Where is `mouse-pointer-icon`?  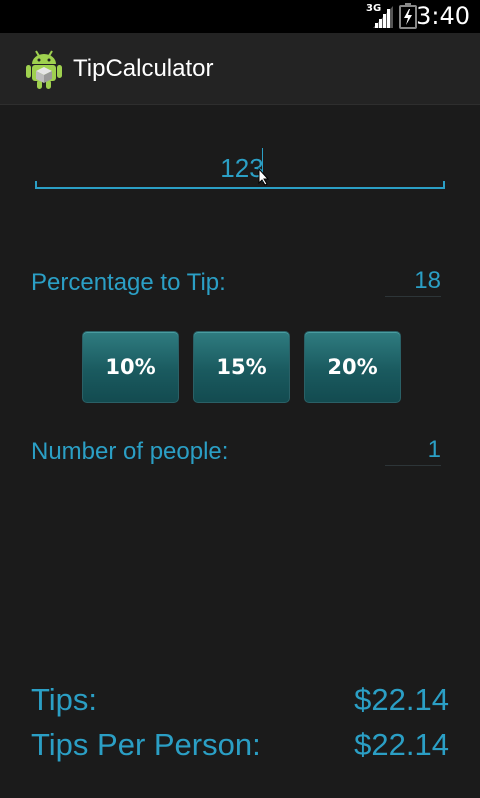
mouse-pointer-icon is located at coordinates (264, 177).